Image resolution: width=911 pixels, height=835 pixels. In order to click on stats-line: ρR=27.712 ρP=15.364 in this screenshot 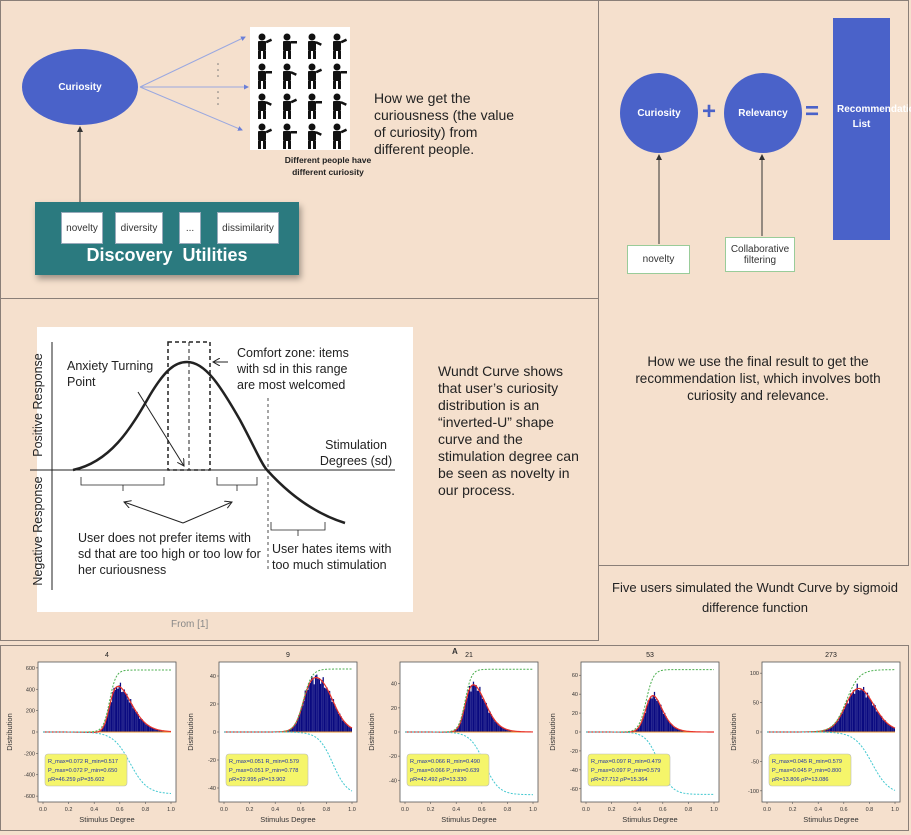, I will do `click(619, 780)`.